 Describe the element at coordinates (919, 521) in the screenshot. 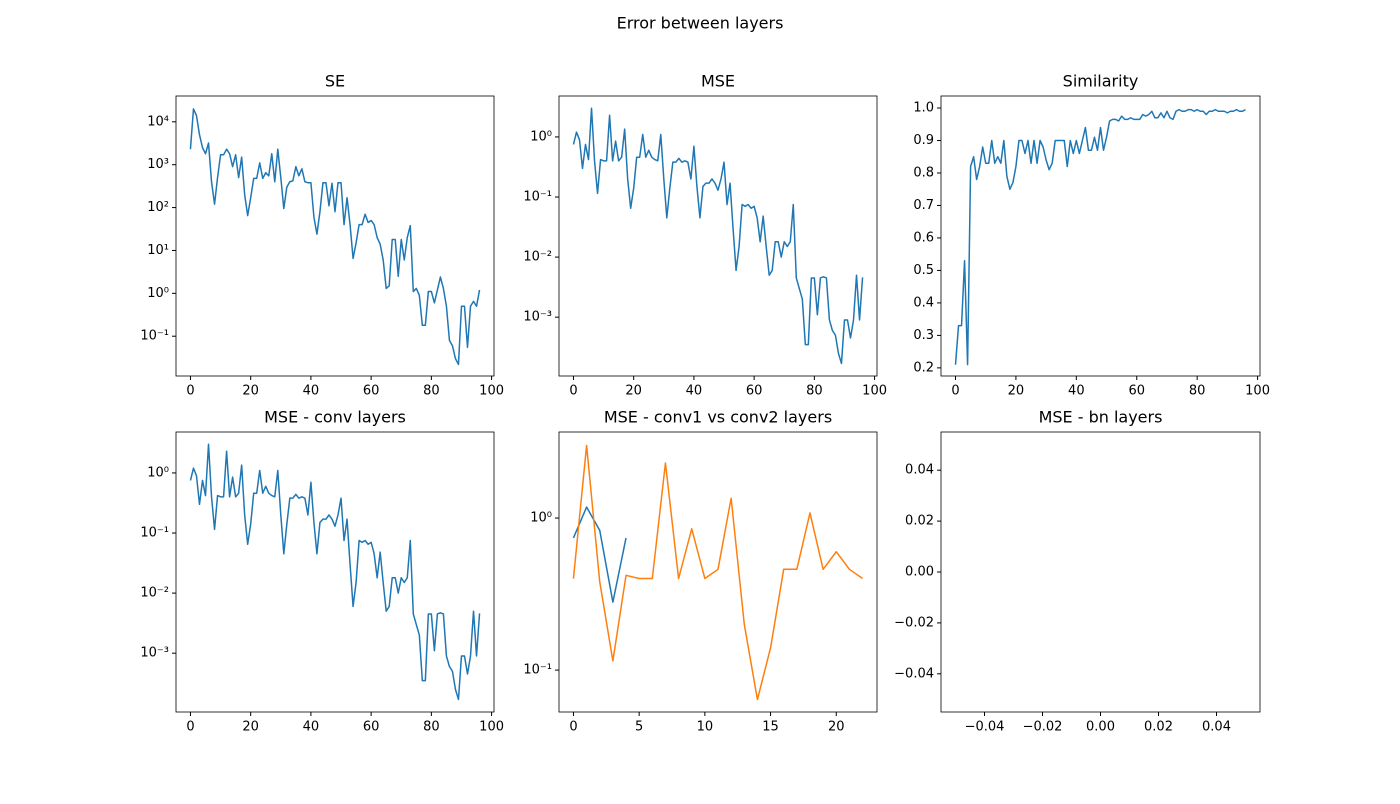

I see `y-tick-label: 0.02` at that location.